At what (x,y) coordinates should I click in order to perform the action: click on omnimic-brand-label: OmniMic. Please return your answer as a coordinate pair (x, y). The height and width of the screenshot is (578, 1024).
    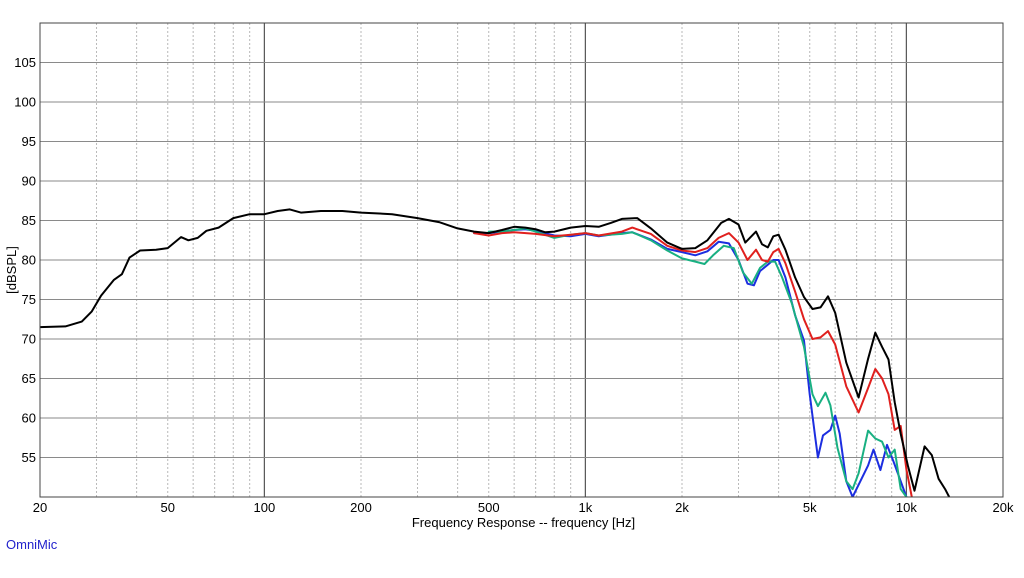
    Looking at the image, I should click on (32, 544).